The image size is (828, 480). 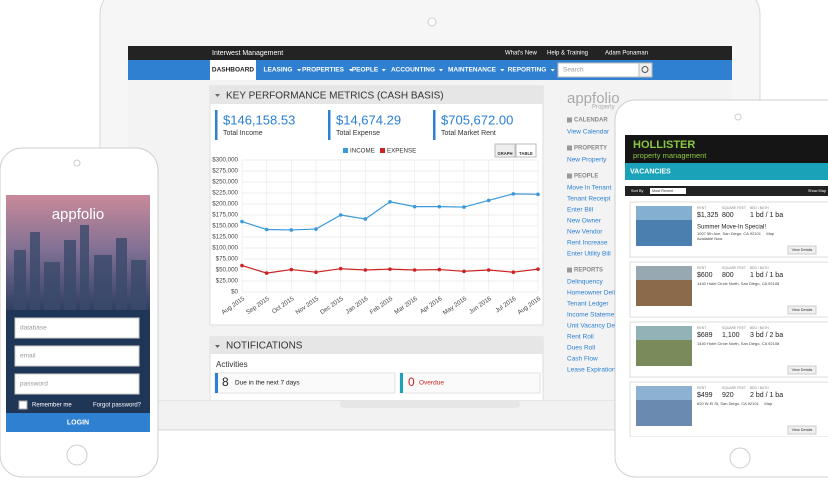 What do you see at coordinates (323, 70) in the screenshot?
I see `nav-item: PROPERTIES` at bounding box center [323, 70].